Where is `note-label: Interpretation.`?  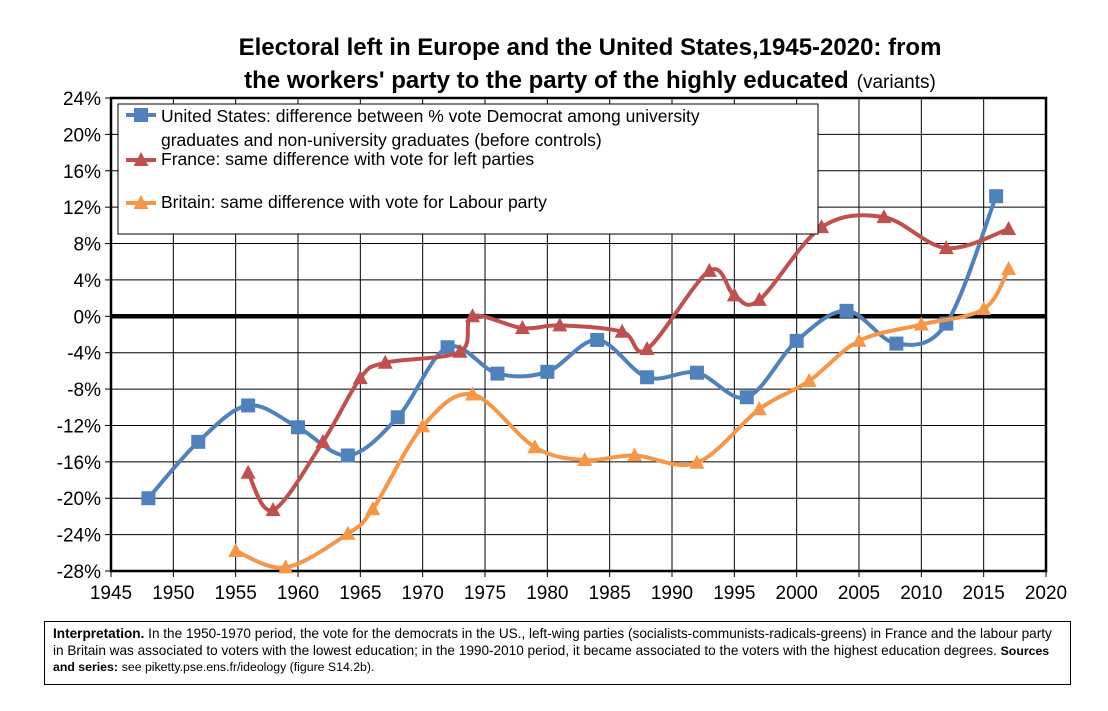
note-label: Interpretation. is located at coordinates (99, 633).